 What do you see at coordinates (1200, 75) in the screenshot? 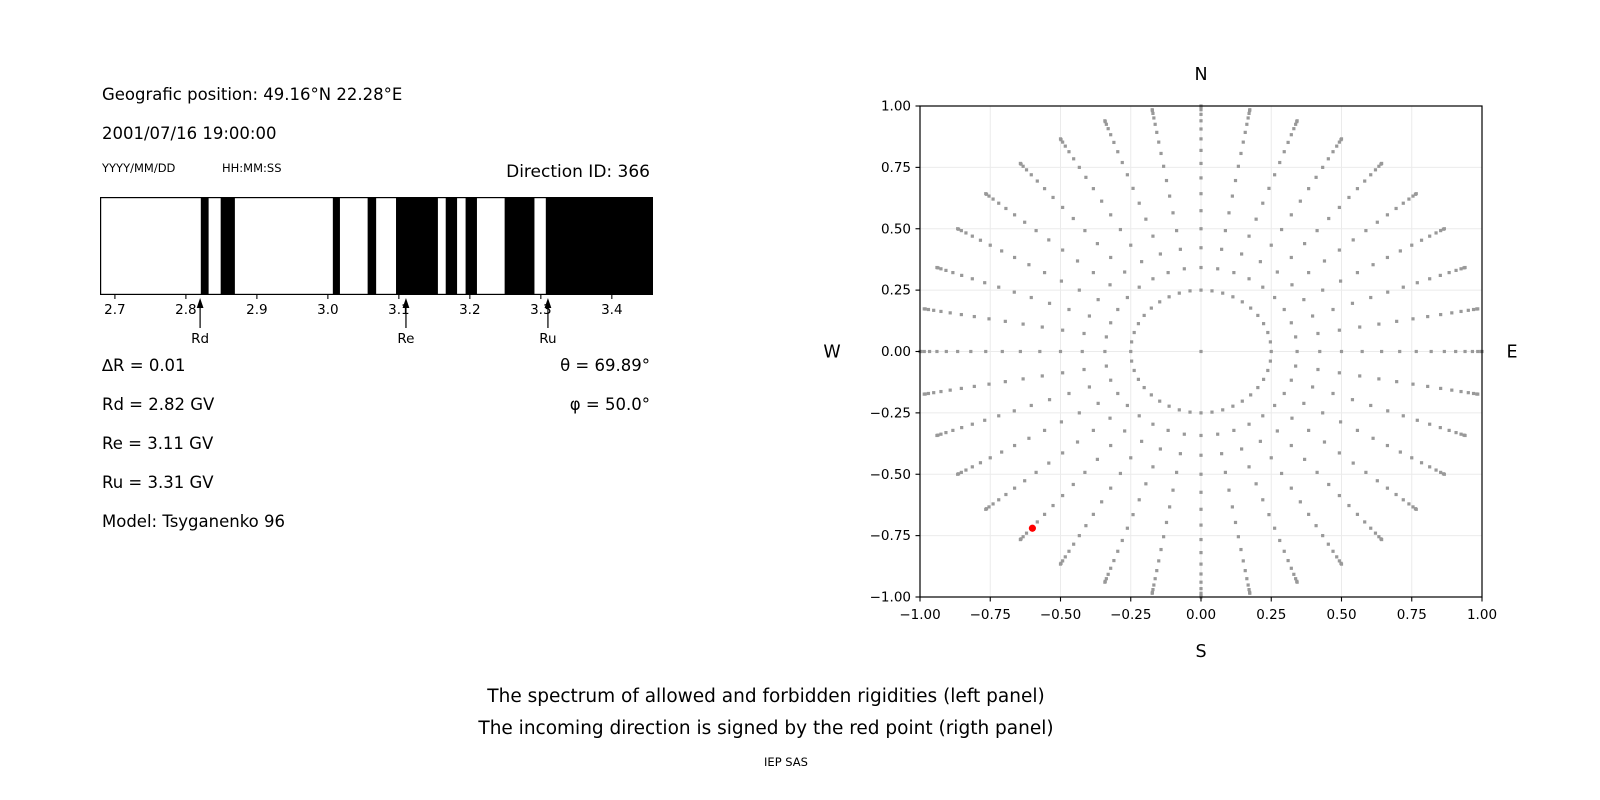
I see `compass-north-label: N` at bounding box center [1200, 75].